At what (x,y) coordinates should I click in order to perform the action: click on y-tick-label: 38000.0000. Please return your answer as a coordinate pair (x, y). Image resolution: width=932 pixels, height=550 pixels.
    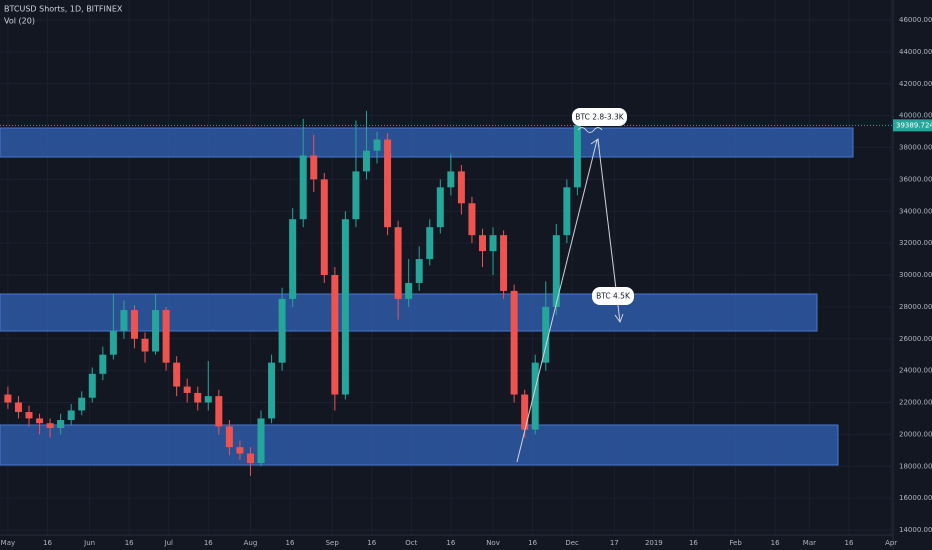
    Looking at the image, I should click on (915, 148).